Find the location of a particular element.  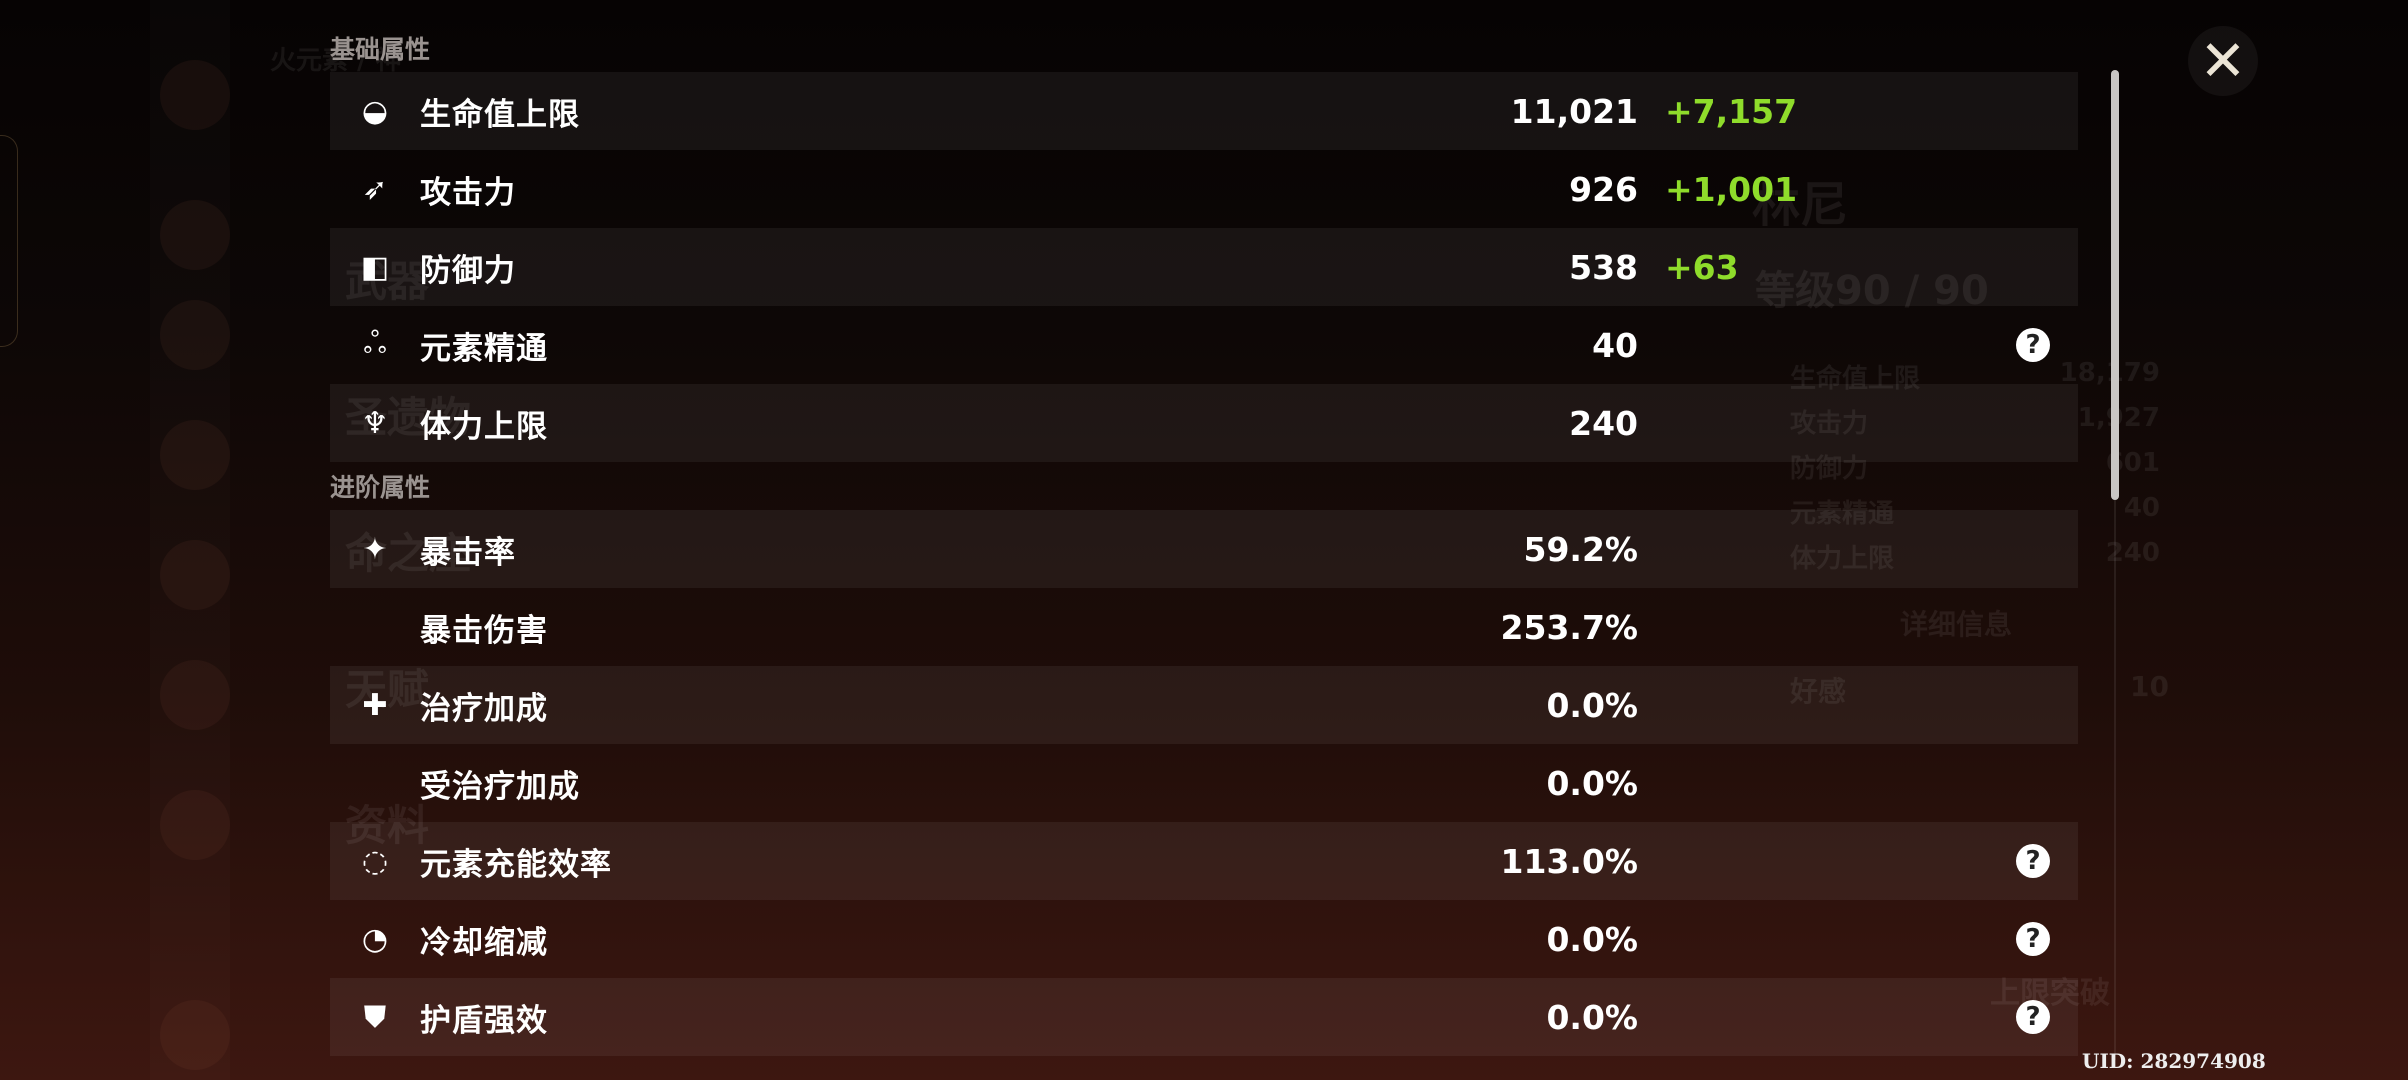

background-text: 40 is located at coordinates (2141, 508).